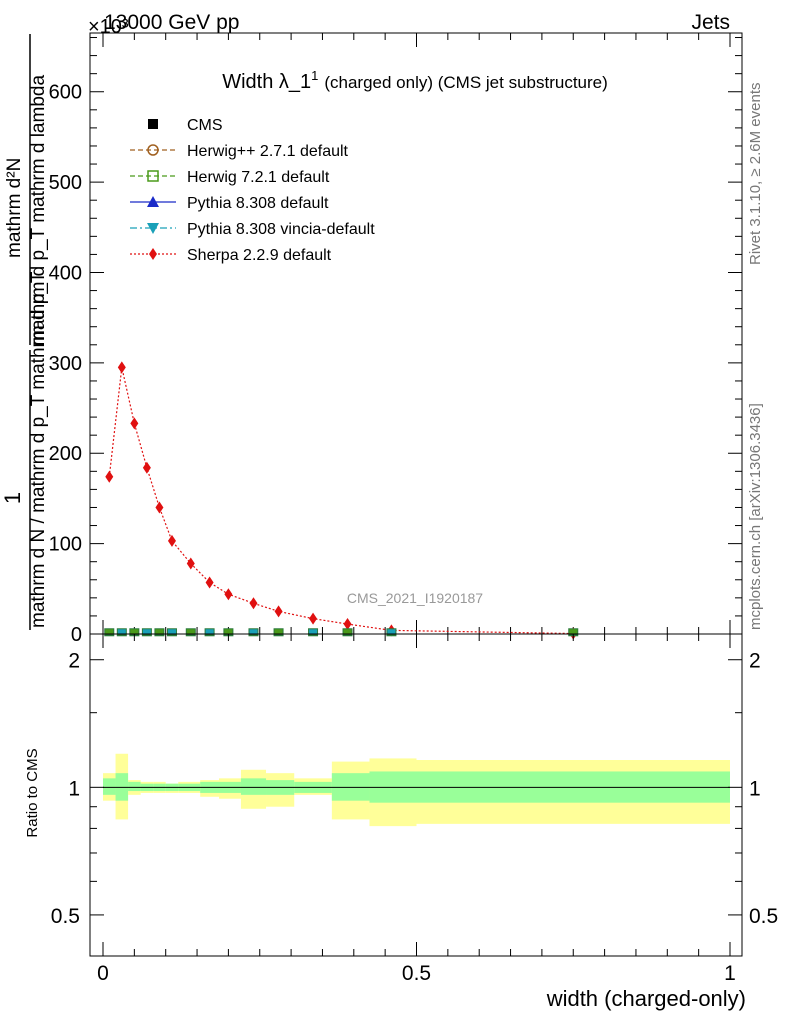 The width and height of the screenshot is (786, 1024). Describe the element at coordinates (755, 788) in the screenshot. I see `ratio-y-tick-label-right: 1` at that location.